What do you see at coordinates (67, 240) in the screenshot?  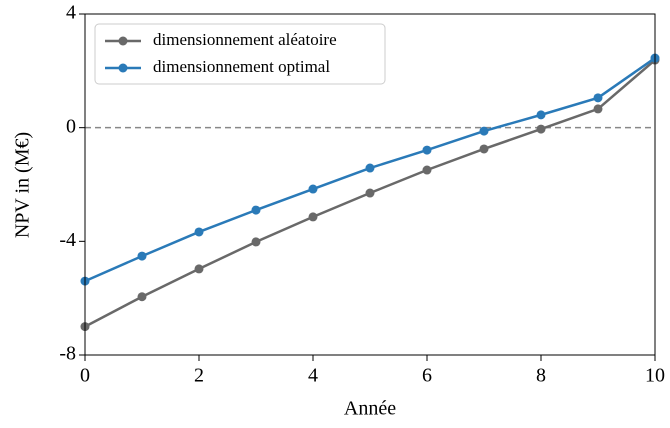 I see `y-tick-label: -4` at bounding box center [67, 240].